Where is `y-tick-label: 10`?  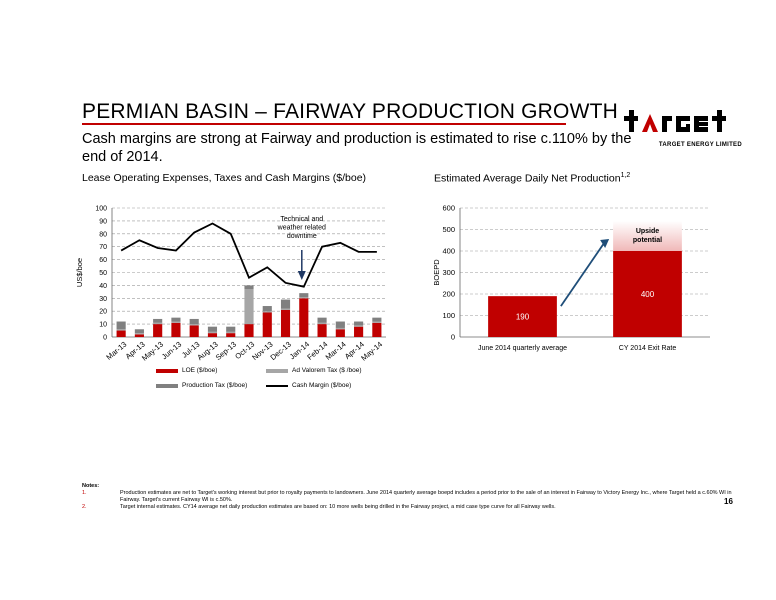 y-tick-label: 10 is located at coordinates (103, 325).